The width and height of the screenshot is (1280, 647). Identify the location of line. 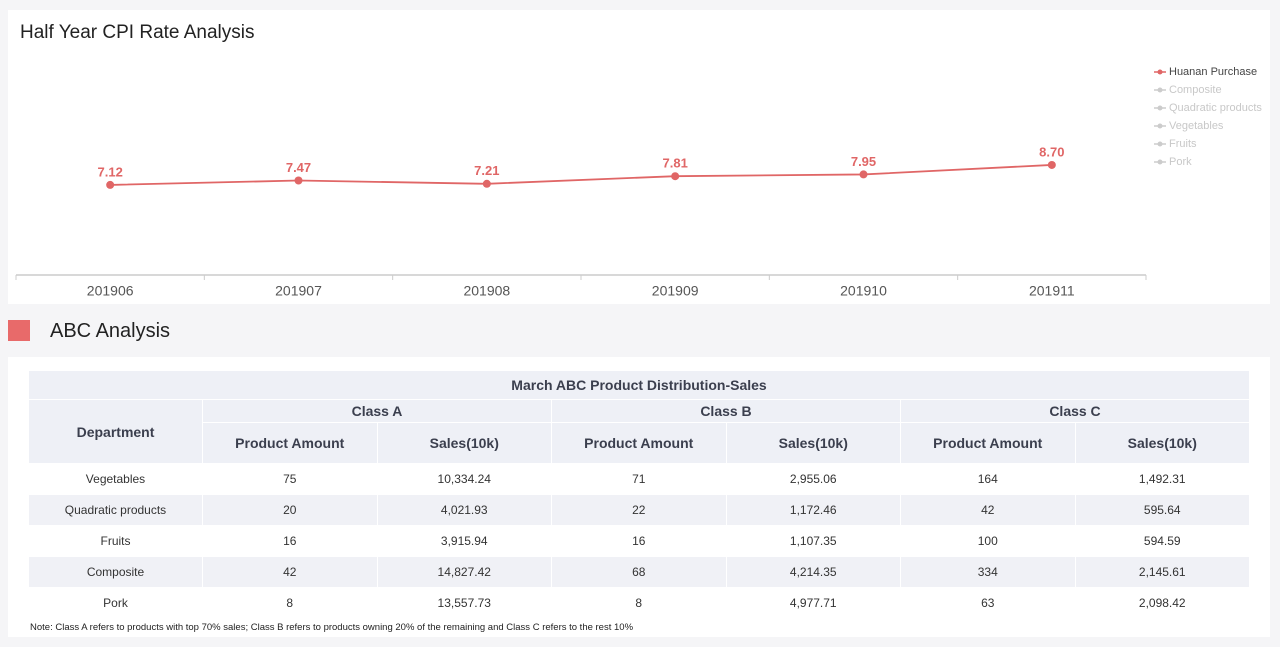
(581, 175).